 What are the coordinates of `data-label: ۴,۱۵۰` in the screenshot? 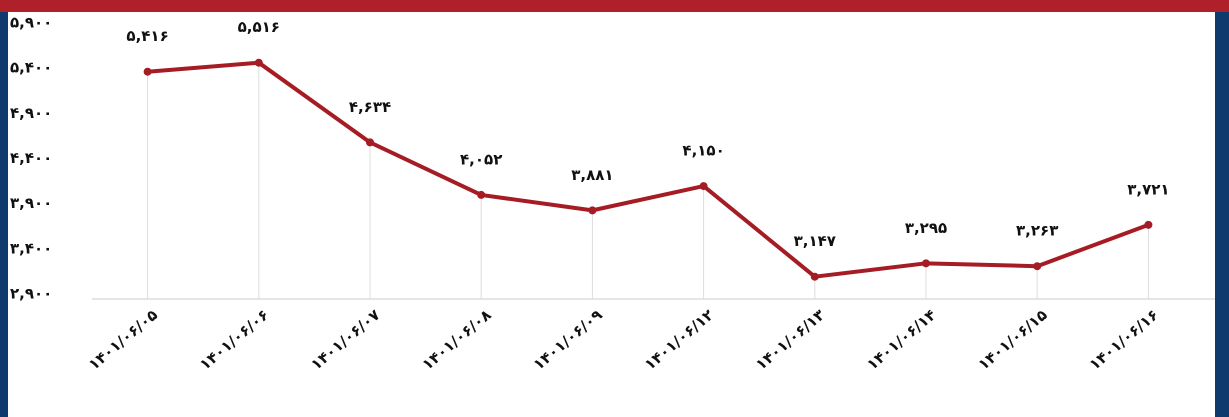 It's located at (703, 151).